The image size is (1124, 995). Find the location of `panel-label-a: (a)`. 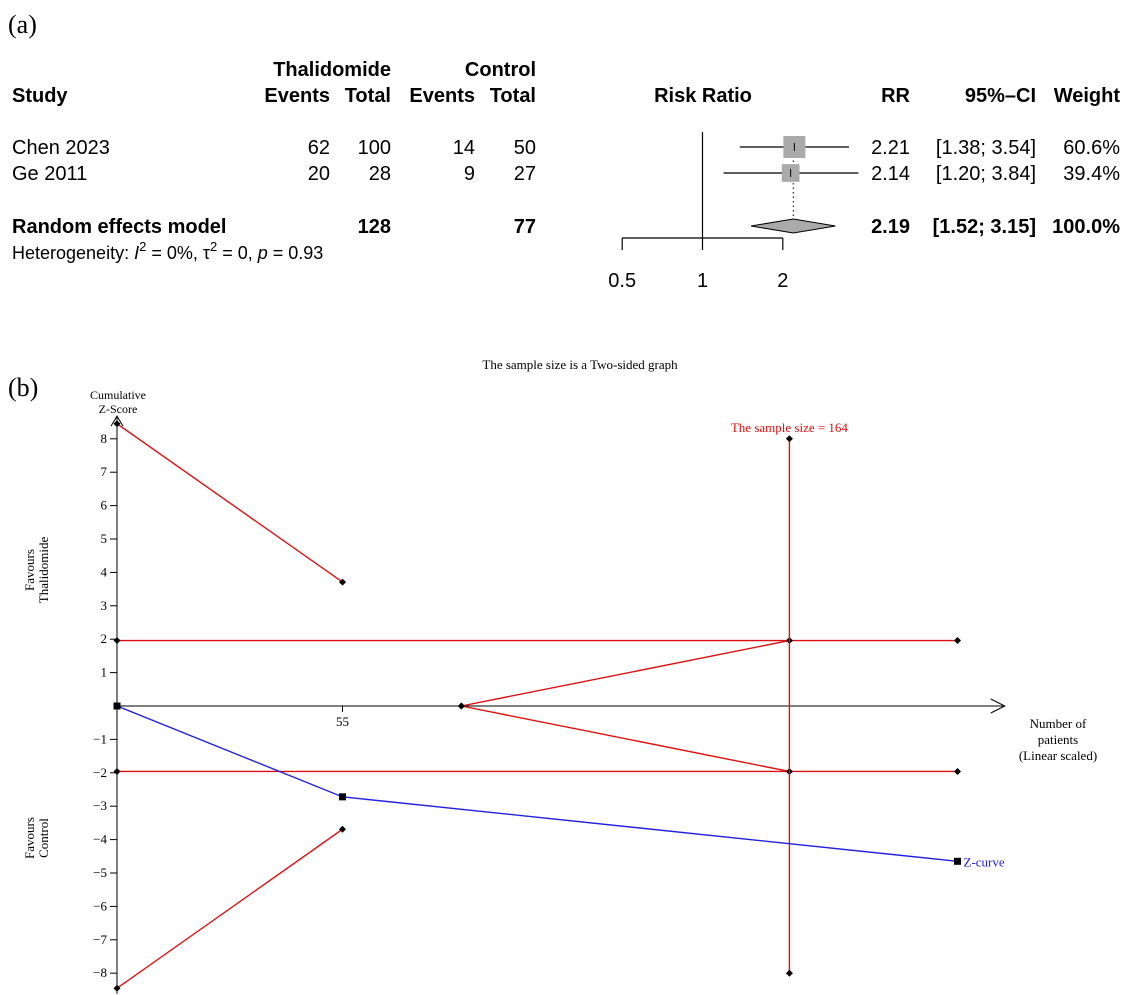

panel-label-a: (a) is located at coordinates (22, 24).